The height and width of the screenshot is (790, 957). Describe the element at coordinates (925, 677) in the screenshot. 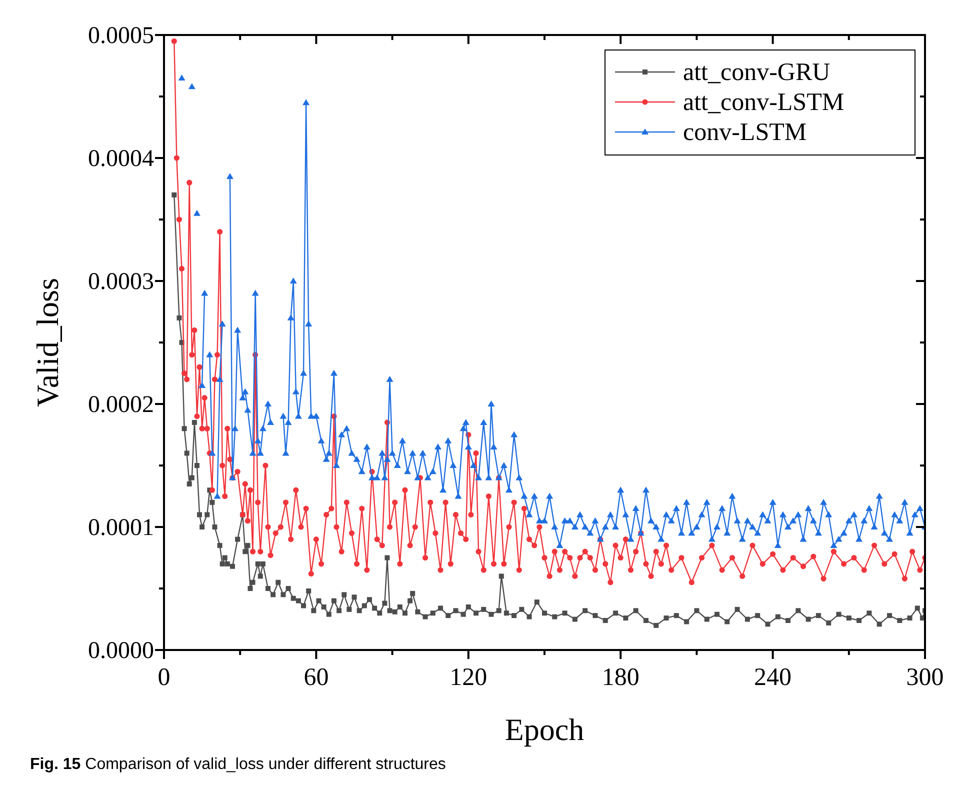

I see `x-tick-label: 300` at that location.